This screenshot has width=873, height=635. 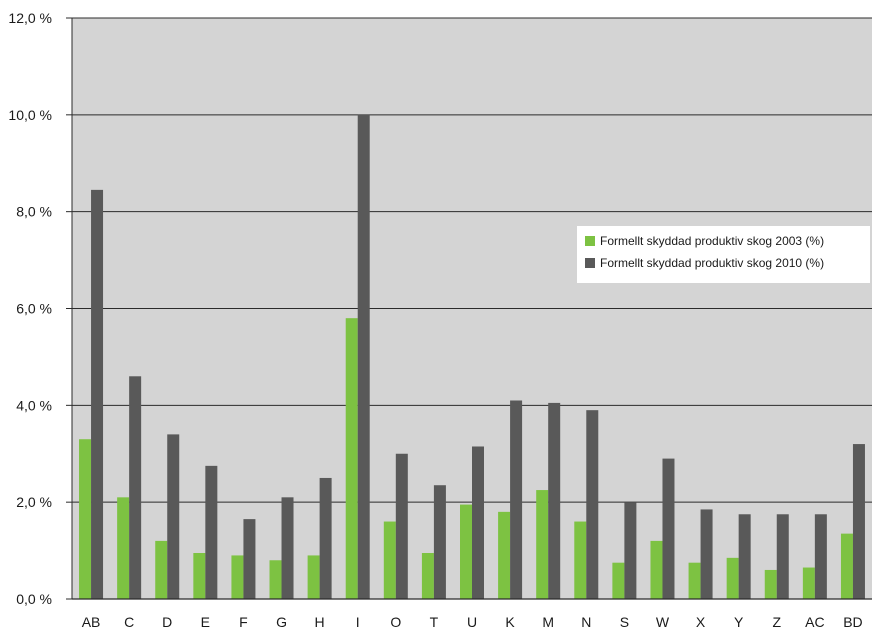 What do you see at coordinates (439, 542) in the screenshot?
I see `bar-t-2010` at bounding box center [439, 542].